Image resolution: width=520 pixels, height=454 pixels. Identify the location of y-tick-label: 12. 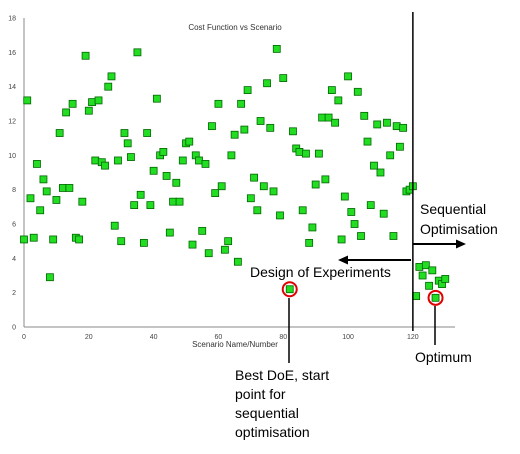
(12, 122).